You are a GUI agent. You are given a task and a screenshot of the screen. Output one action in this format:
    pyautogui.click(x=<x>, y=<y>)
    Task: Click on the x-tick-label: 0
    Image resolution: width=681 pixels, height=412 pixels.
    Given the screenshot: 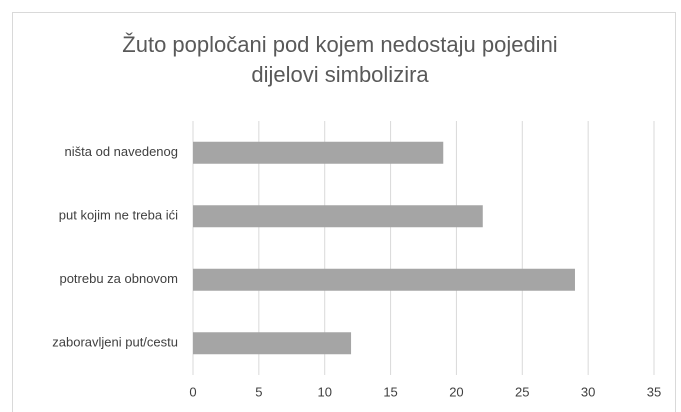 What is the action you would take?
    pyautogui.click(x=192, y=391)
    